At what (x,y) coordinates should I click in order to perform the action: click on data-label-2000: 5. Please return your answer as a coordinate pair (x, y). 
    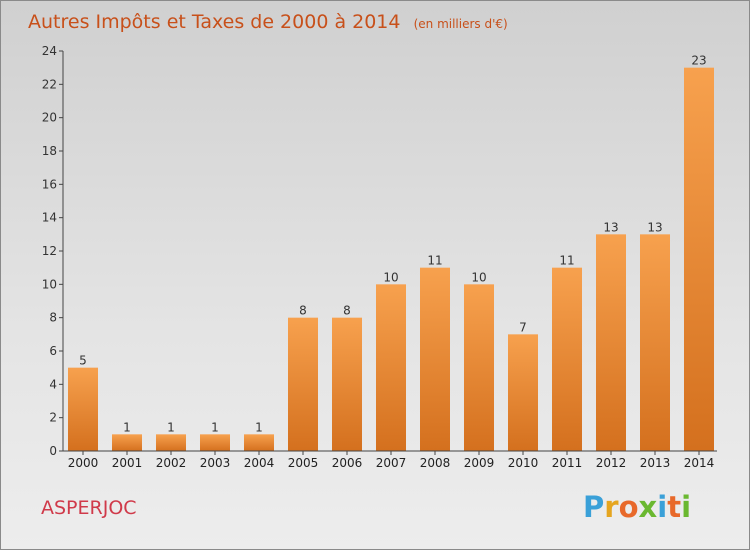
    Looking at the image, I should click on (83, 361).